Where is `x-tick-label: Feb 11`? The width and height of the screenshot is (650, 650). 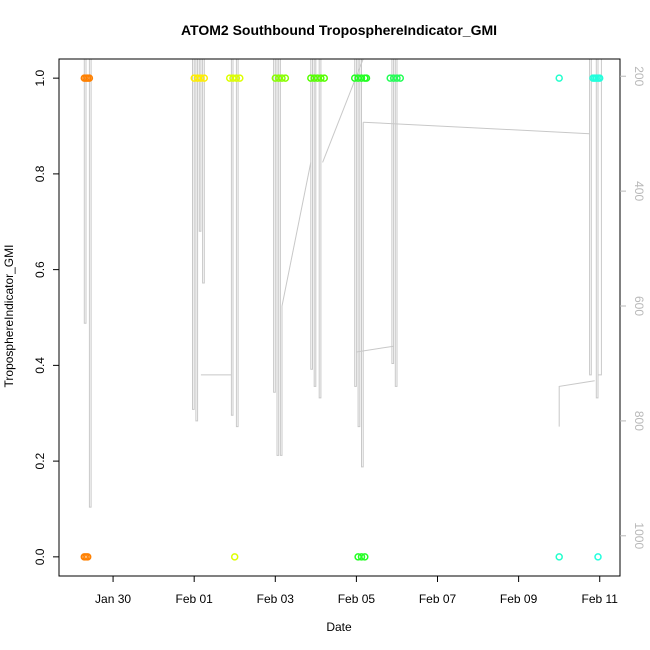
x-tick-label: Feb 11 is located at coordinates (599, 599).